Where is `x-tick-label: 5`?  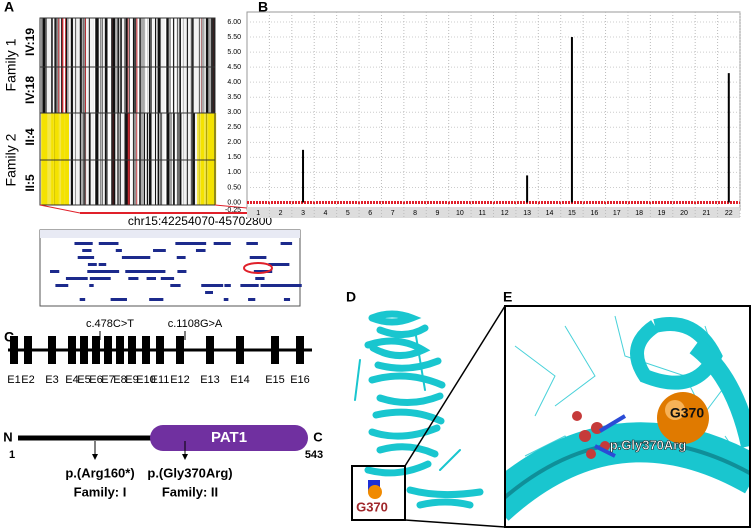
x-tick-label: 5 is located at coordinates (348, 213).